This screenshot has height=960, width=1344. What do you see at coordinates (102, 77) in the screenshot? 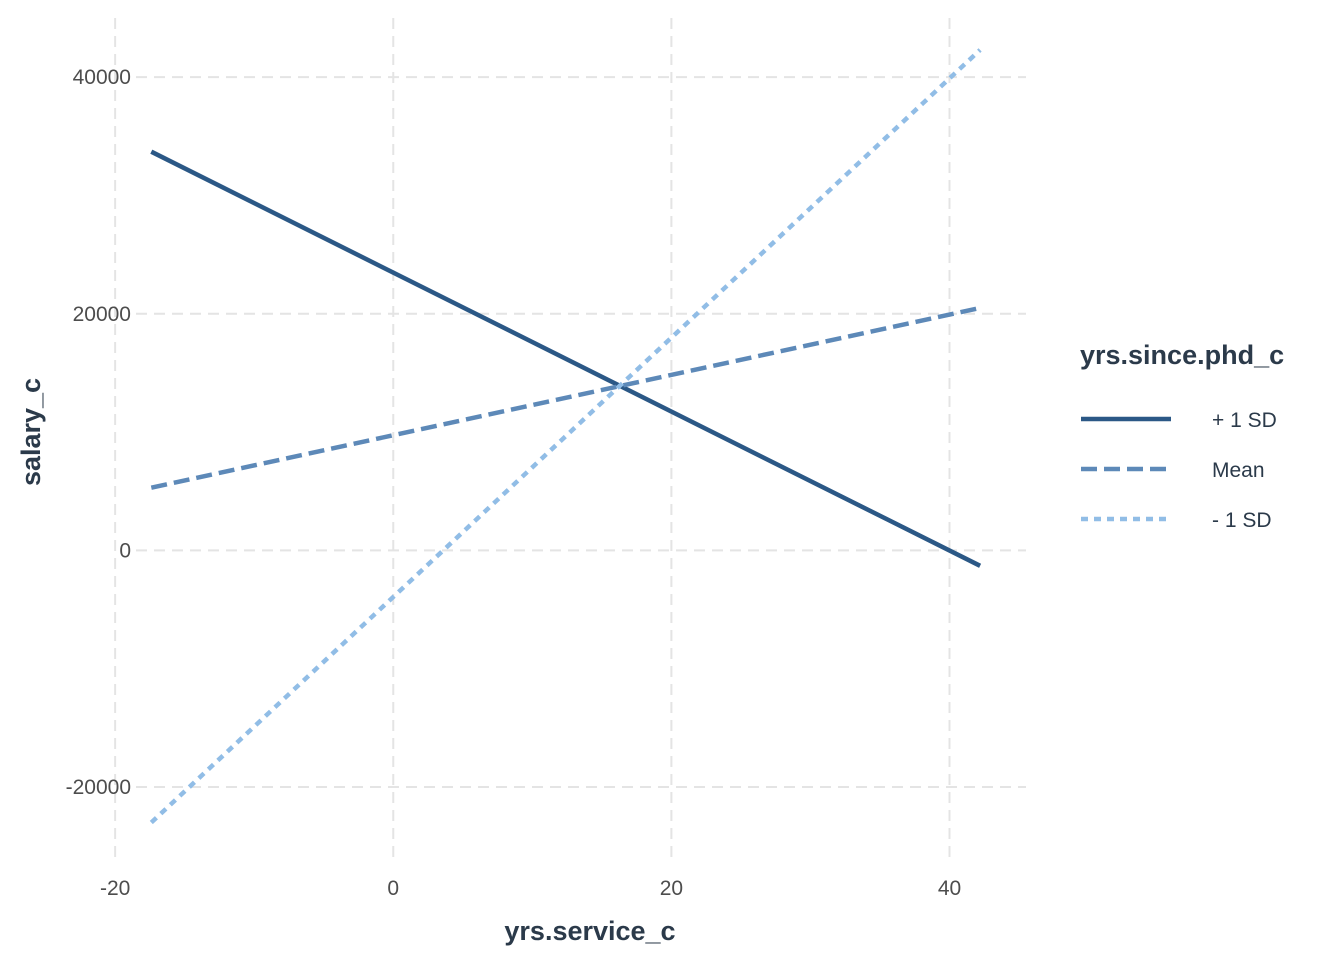
I see `y-tick-label: 40000` at bounding box center [102, 77].